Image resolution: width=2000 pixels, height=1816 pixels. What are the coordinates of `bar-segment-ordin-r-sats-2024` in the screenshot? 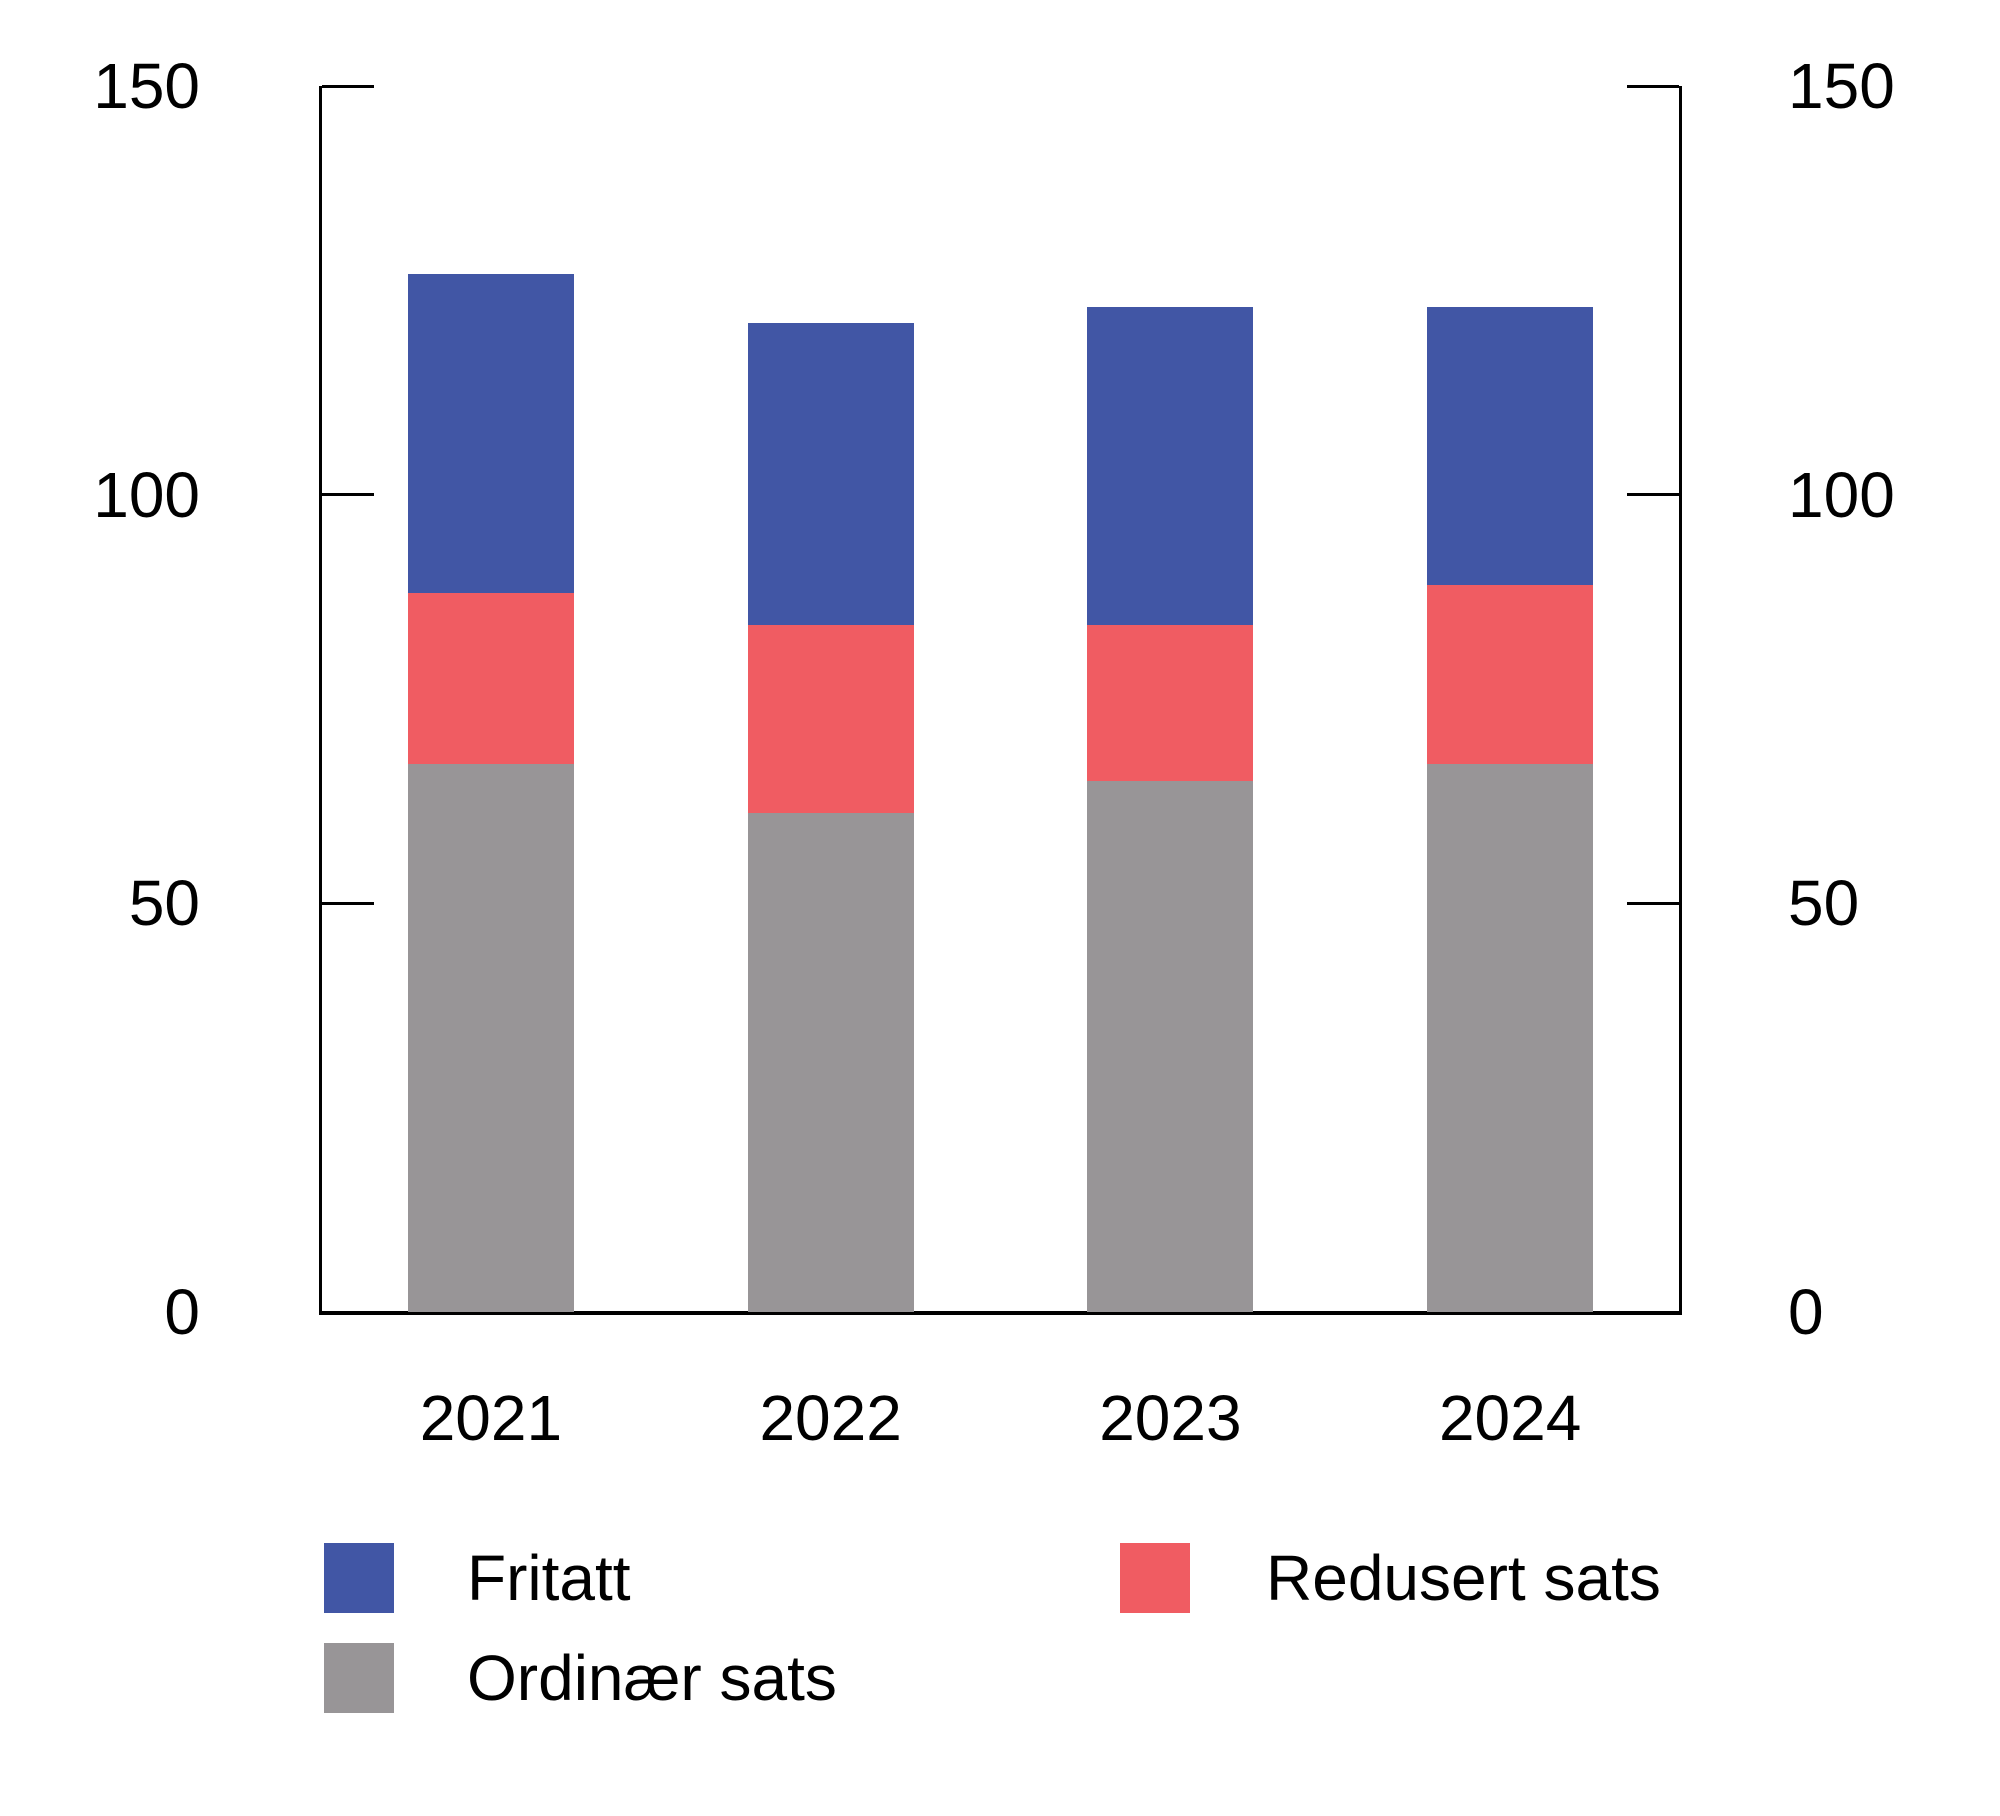 It's located at (1510, 1038).